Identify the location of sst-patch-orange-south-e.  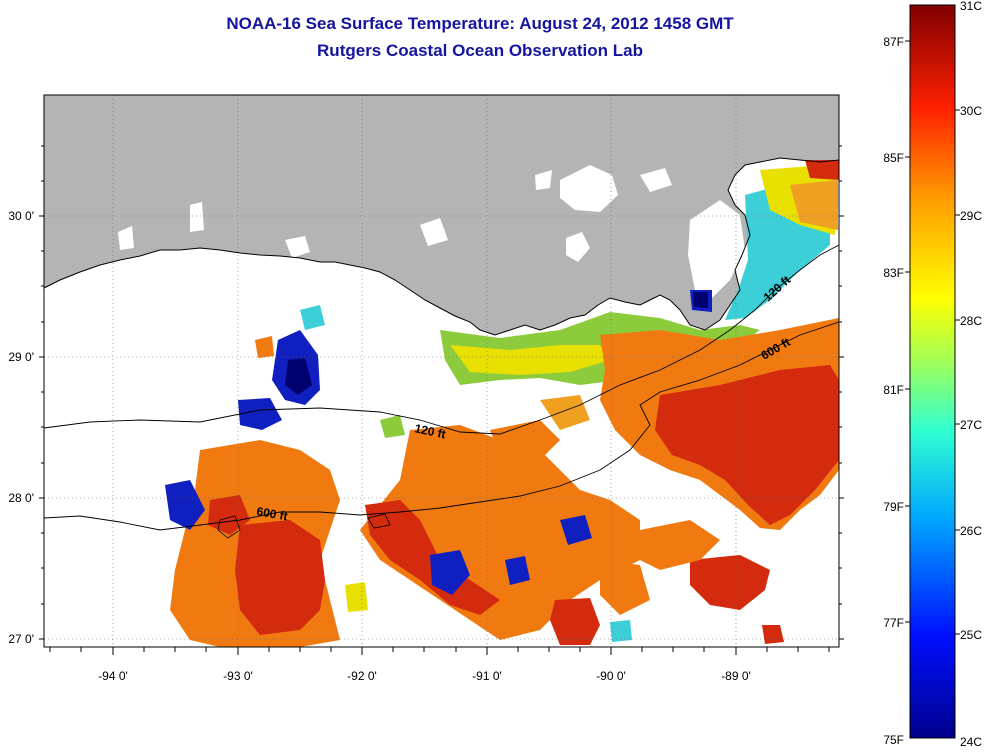
(680, 545).